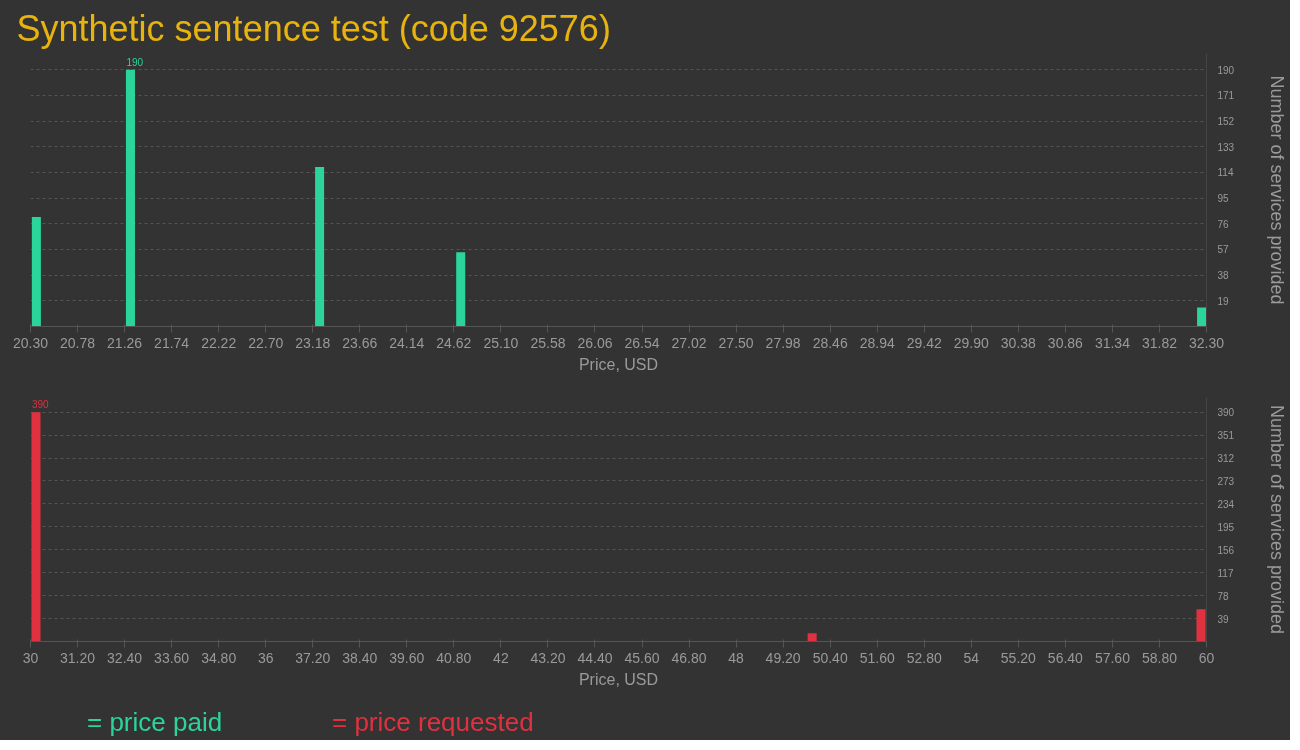 The width and height of the screenshot is (1300, 750). Describe the element at coordinates (548, 342) in the screenshot. I see `x-tick-label: 25.58` at that location.